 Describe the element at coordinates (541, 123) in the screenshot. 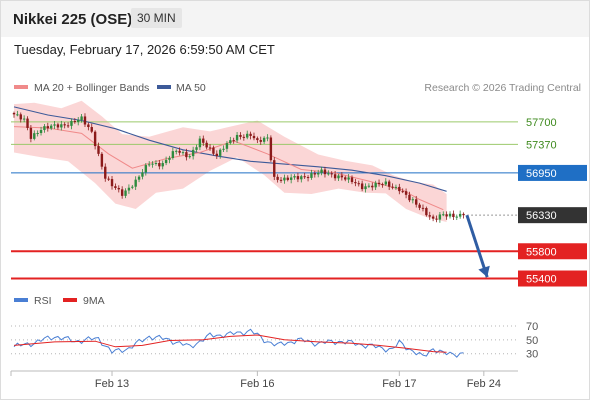

I see `level-label-57700: 57700` at that location.